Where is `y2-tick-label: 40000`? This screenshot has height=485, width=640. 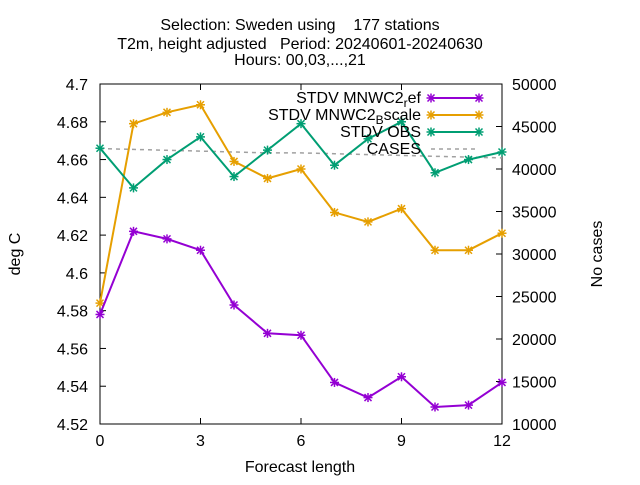
y2-tick-label: 40000 is located at coordinates (534, 170).